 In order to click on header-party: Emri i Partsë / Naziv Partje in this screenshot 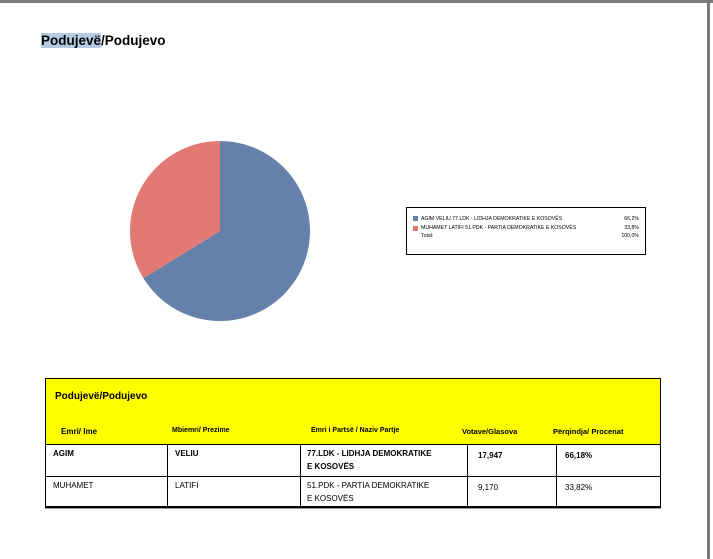, I will do `click(355, 430)`.